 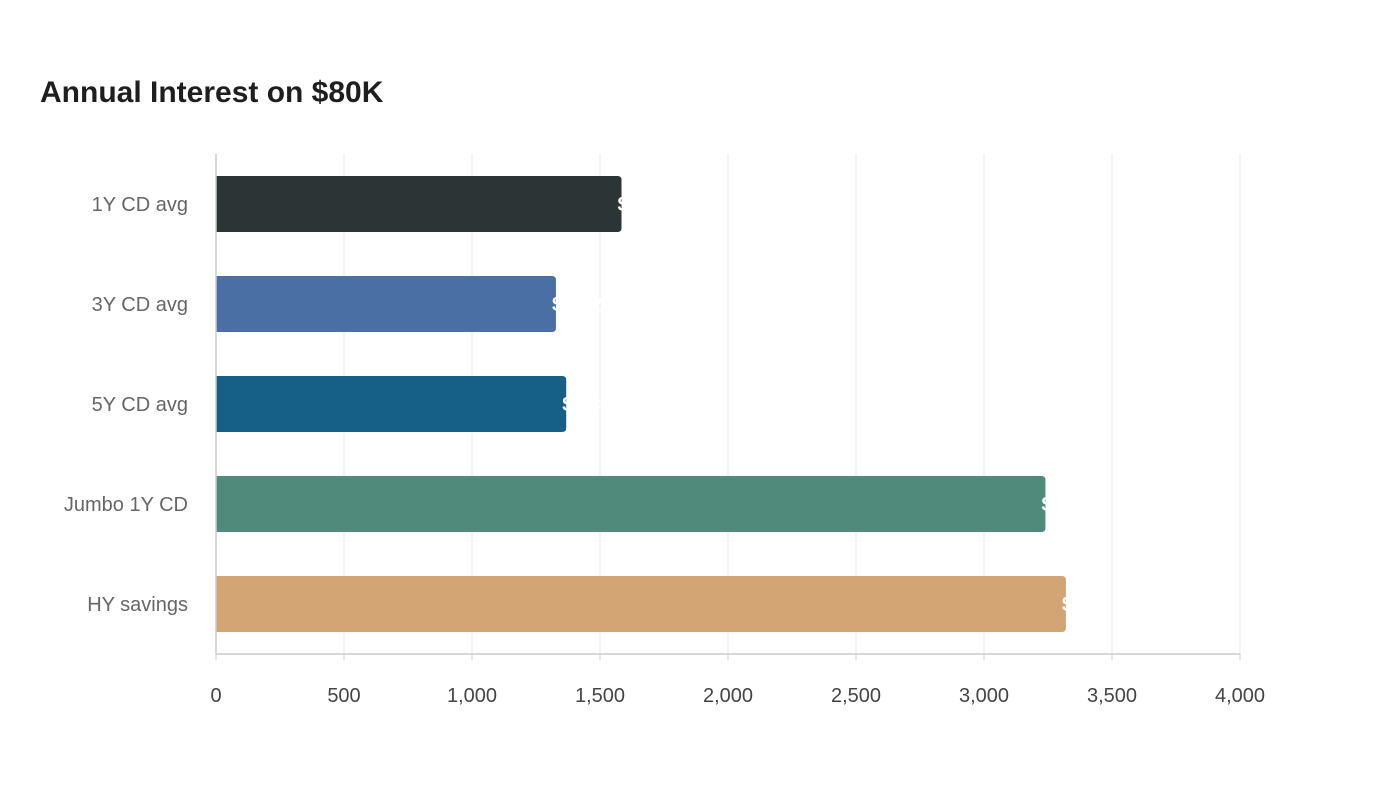 What do you see at coordinates (600, 696) in the screenshot?
I see `x-tick-label: 1,500` at bounding box center [600, 696].